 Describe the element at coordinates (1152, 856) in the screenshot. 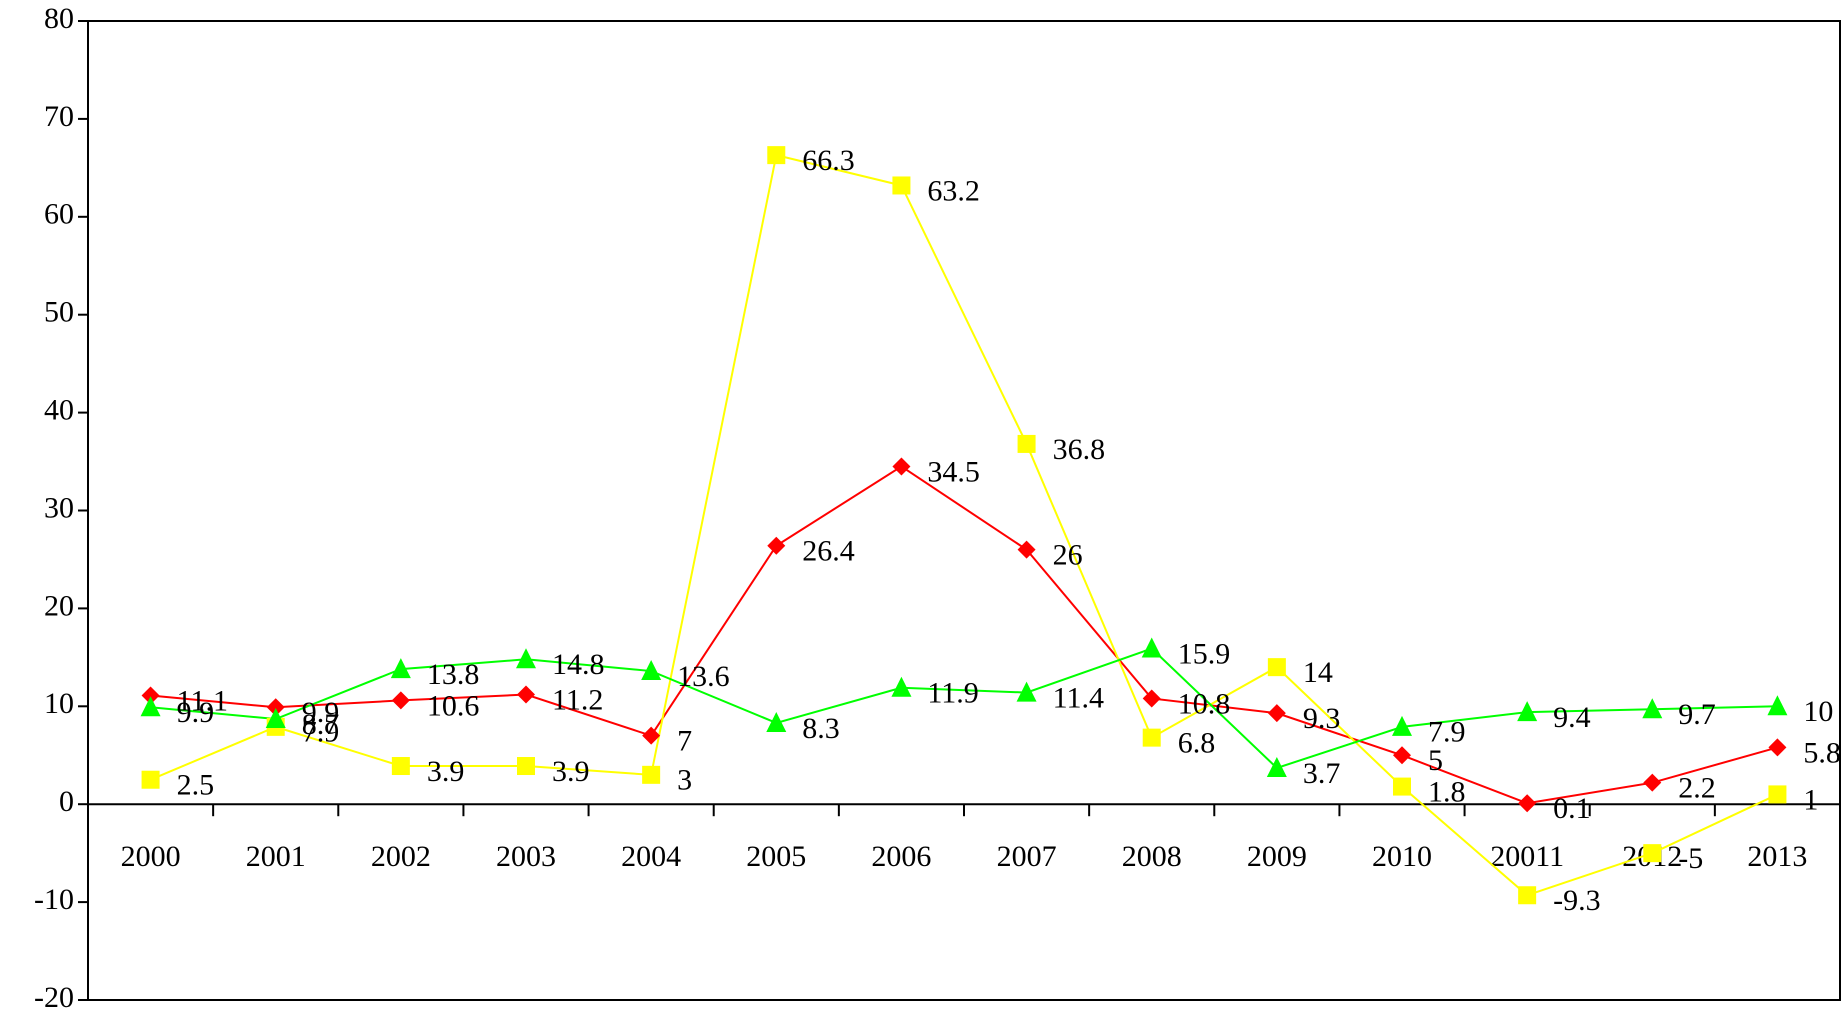

I see `x-tick-label: 2008` at that location.